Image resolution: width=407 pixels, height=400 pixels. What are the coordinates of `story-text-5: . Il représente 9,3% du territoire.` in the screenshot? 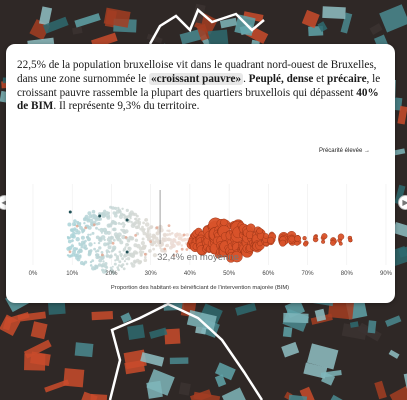 It's located at (126, 106).